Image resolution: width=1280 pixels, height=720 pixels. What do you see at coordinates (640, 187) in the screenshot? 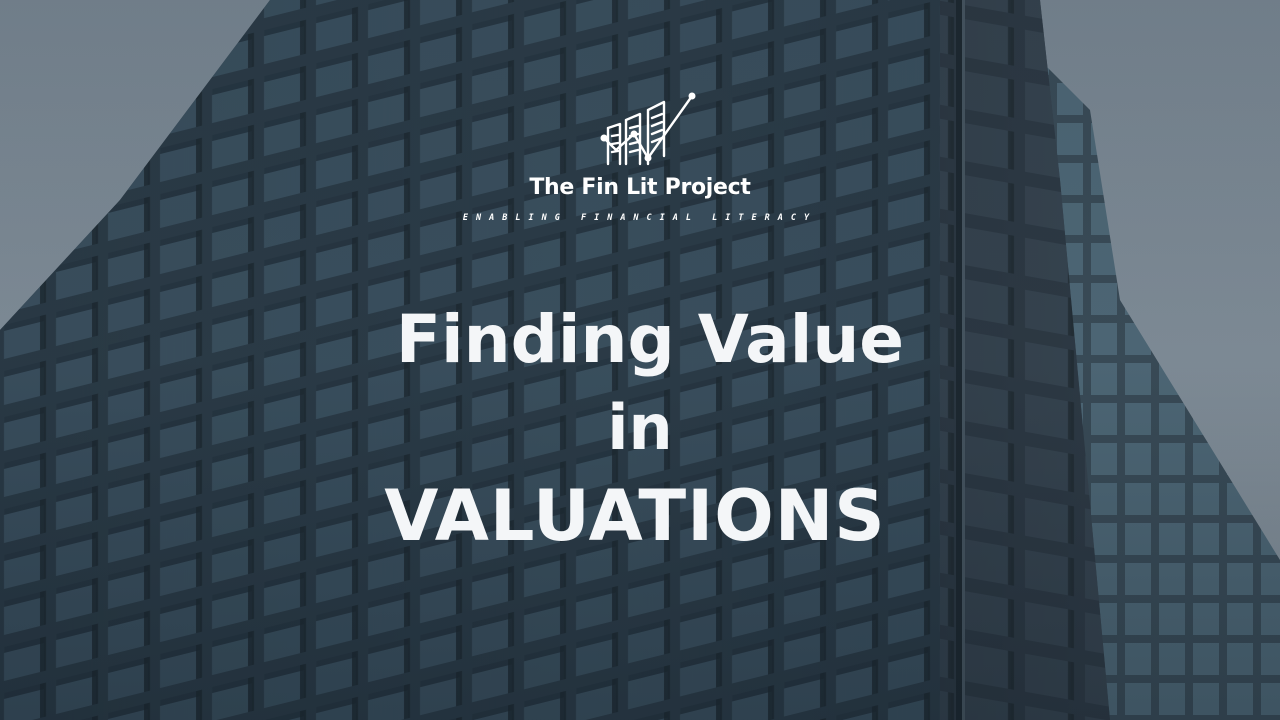
I see `brand-name: The Fin Lit Project` at bounding box center [640, 187].